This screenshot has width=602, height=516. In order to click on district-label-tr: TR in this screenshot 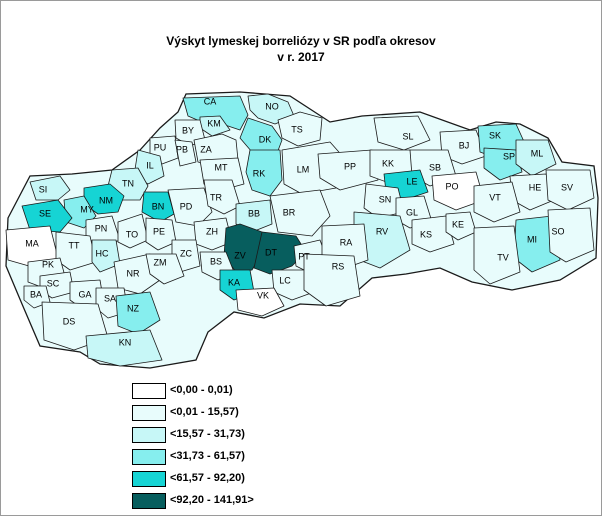, I will do `click(216, 197)`.